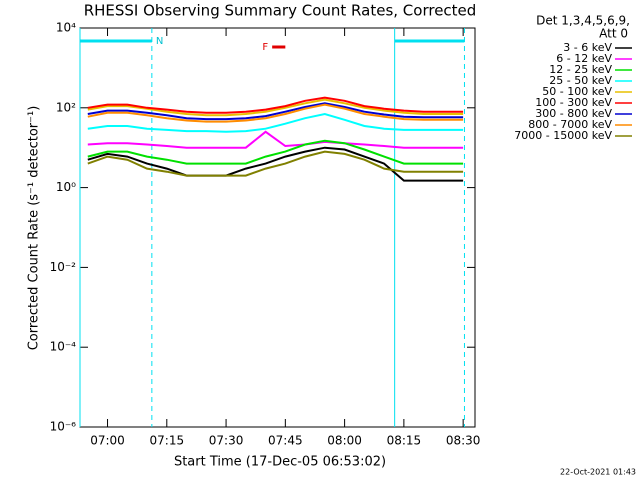 The width and height of the screenshot is (640, 480). What do you see at coordinates (580, 80) in the screenshot?
I see `legend-label: 25 - 50 keV` at bounding box center [580, 80].